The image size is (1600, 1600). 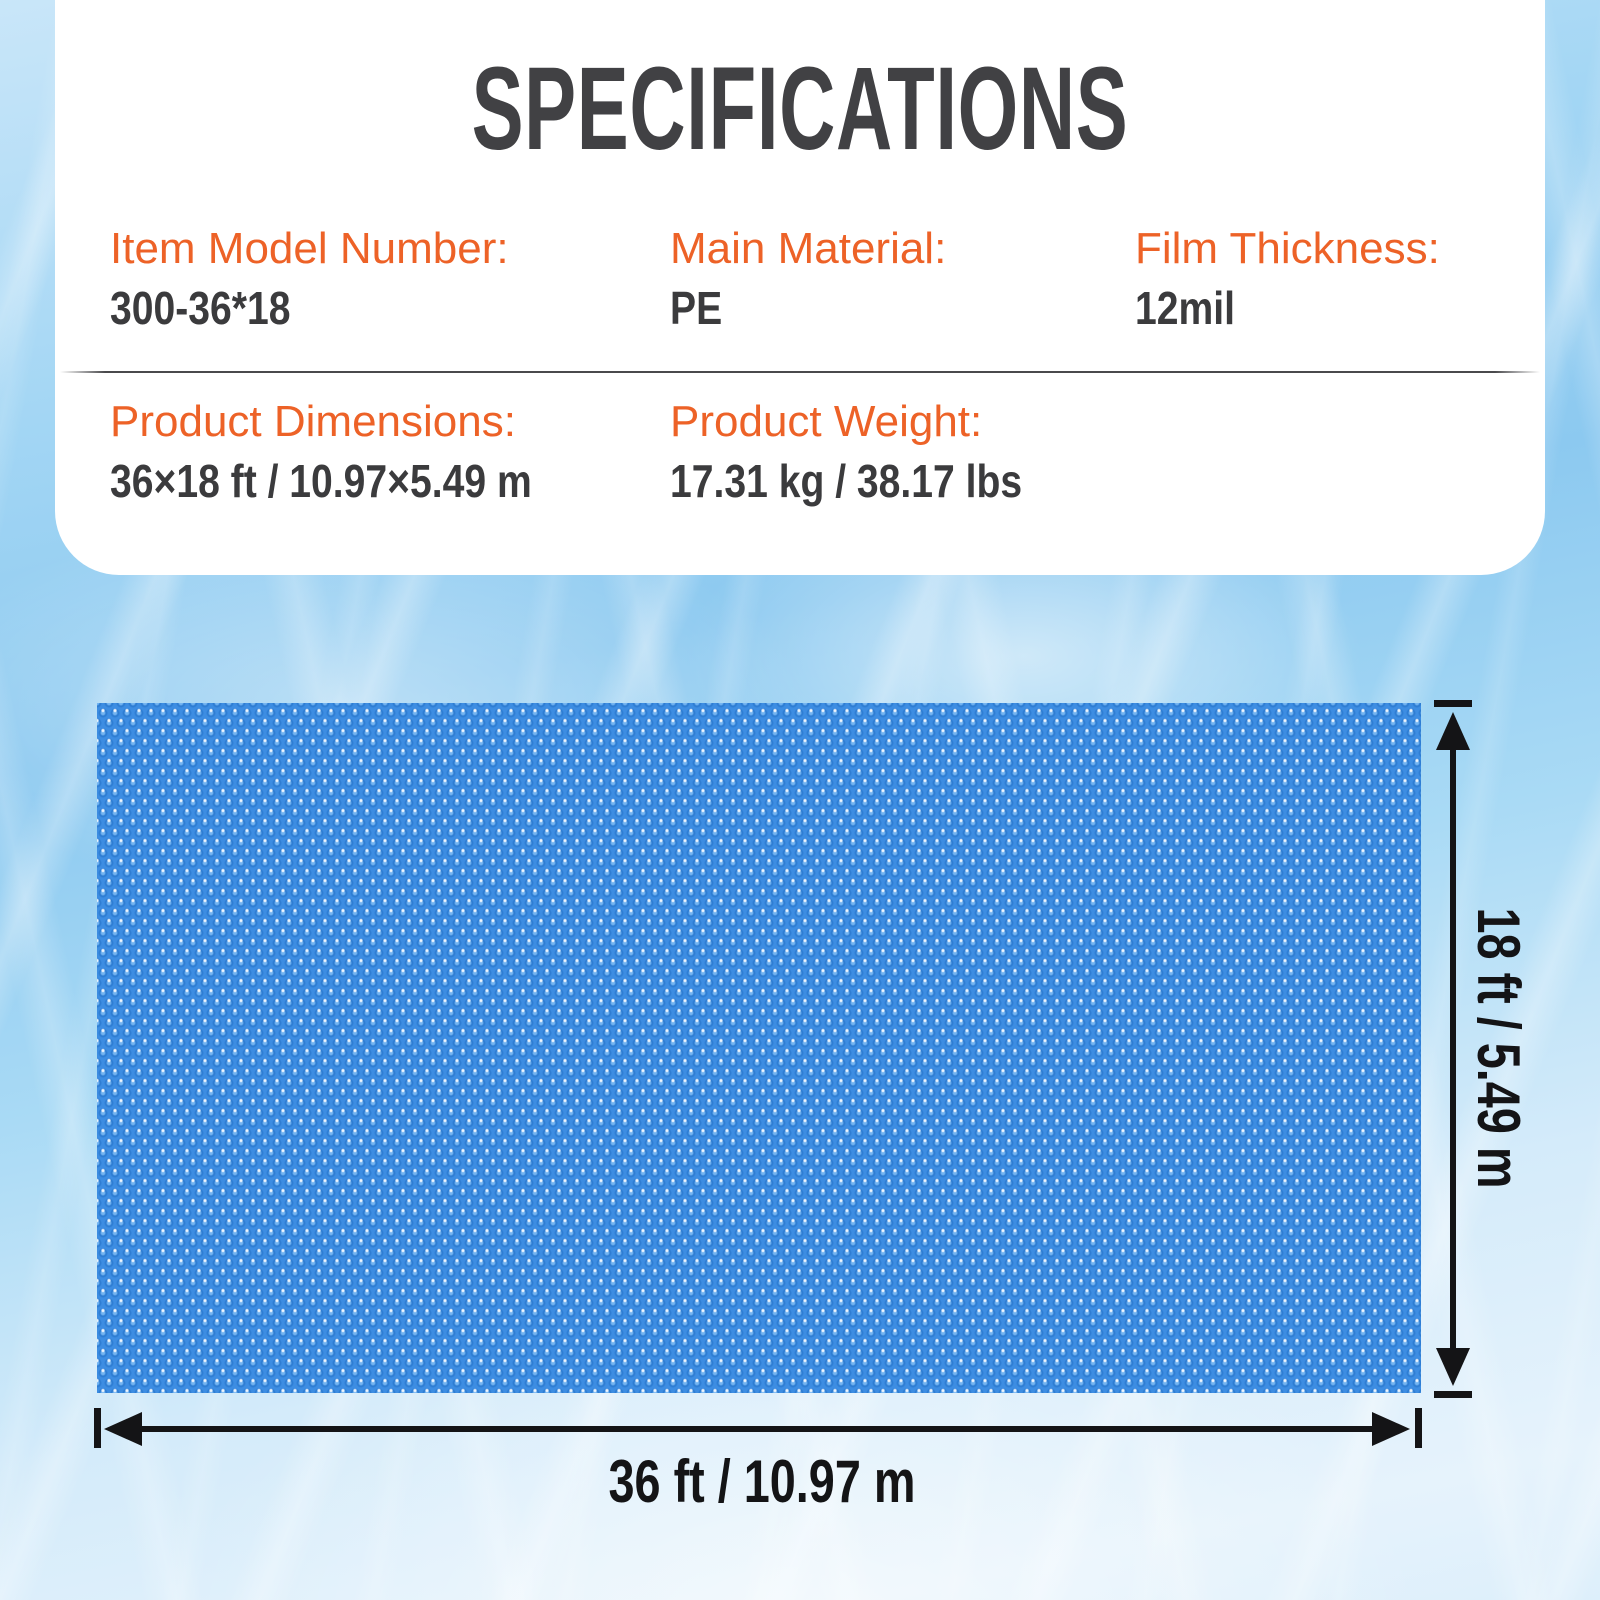 I want to click on spec-label: Item Model Number:, so click(x=309, y=248).